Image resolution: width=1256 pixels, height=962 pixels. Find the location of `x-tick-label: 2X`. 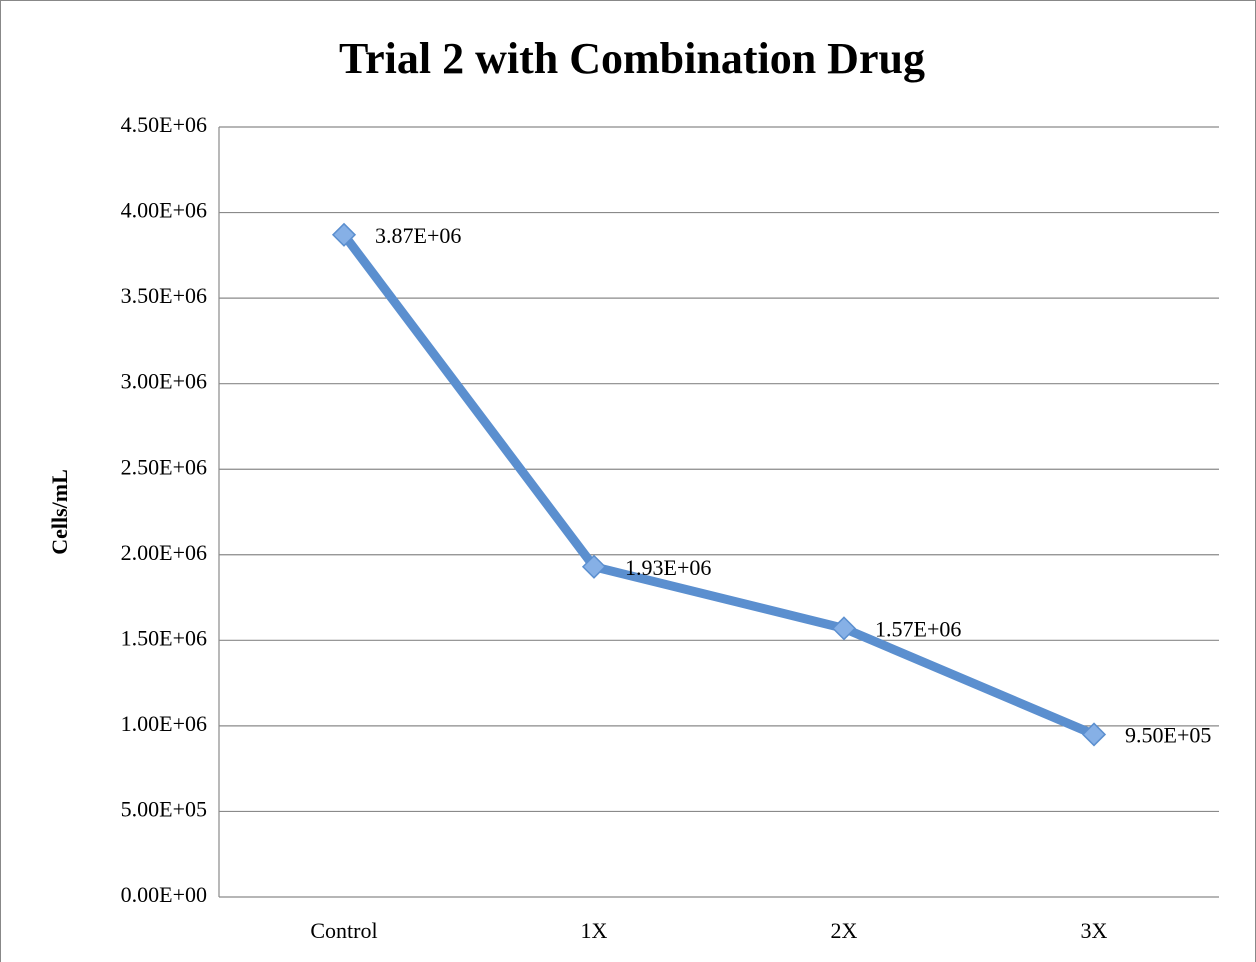

x-tick-label: 2X is located at coordinates (844, 930).